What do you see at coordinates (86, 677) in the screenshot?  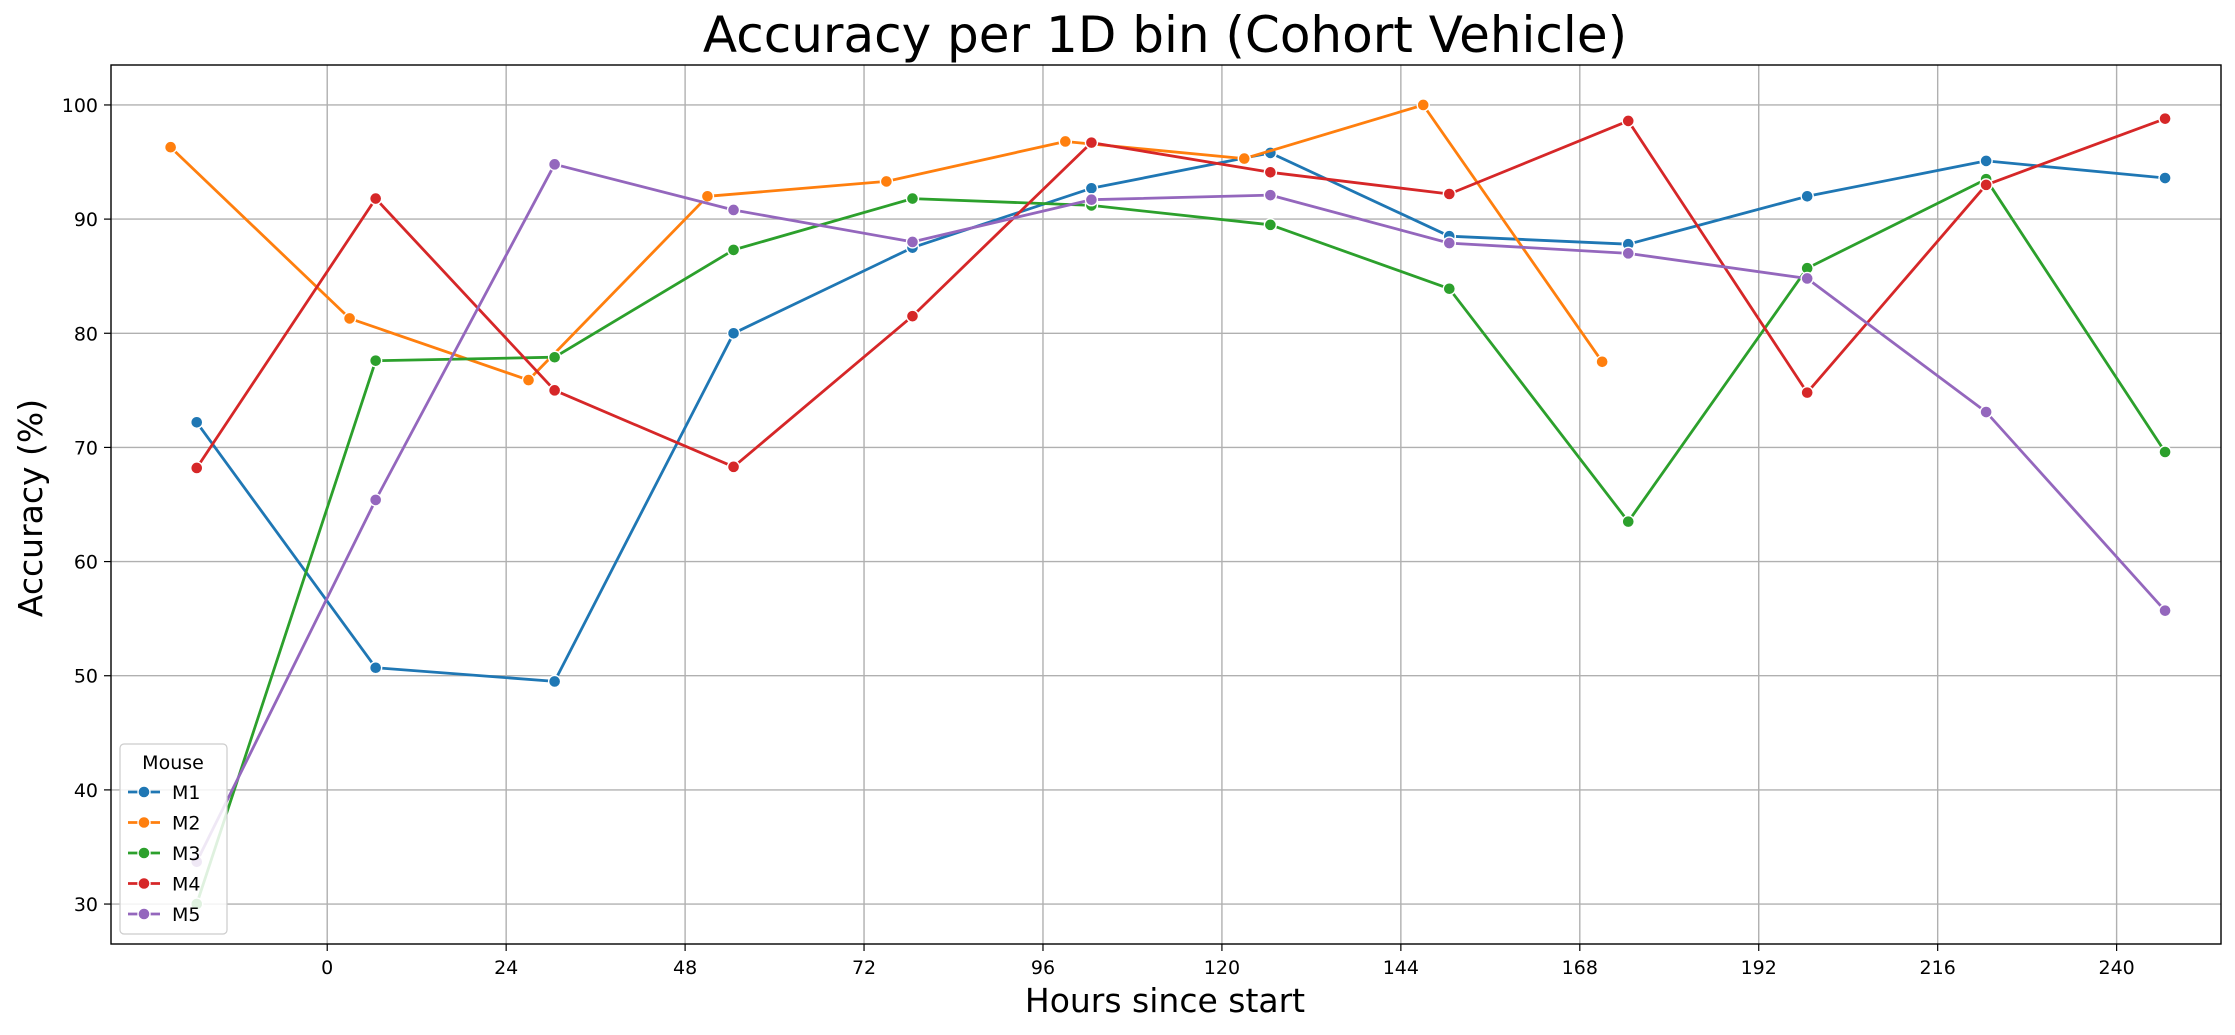 I see `y-tick-label: 50` at bounding box center [86, 677].